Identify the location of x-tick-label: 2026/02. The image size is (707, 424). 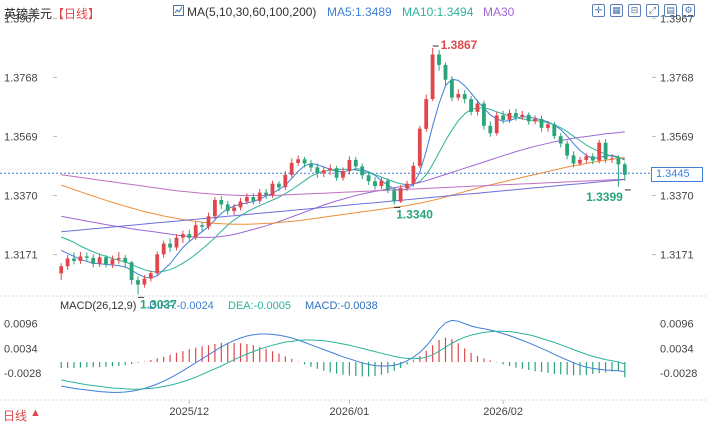
(503, 412).